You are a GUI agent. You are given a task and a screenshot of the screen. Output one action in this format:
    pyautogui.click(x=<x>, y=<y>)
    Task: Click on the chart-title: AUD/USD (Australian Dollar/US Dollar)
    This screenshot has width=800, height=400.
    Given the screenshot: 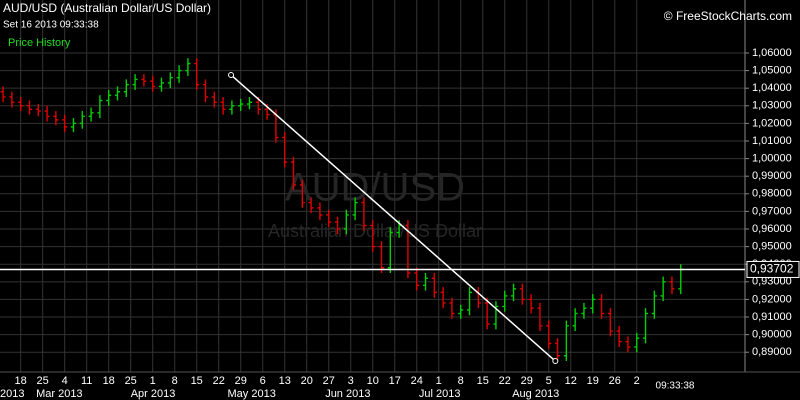 What is the action you would take?
    pyautogui.click(x=107, y=8)
    